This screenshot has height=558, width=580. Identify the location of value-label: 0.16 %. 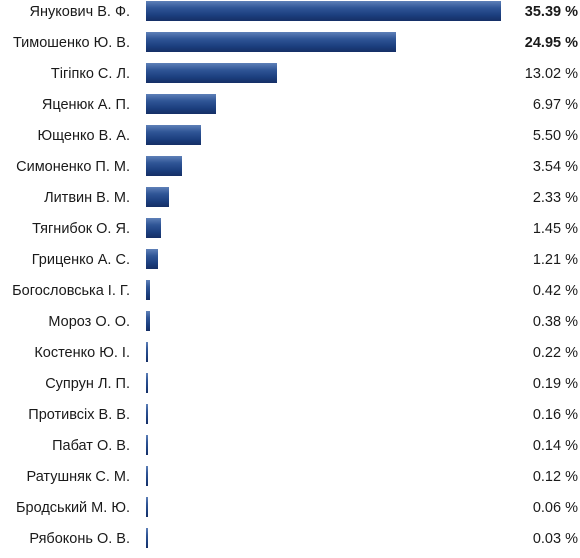
(555, 415).